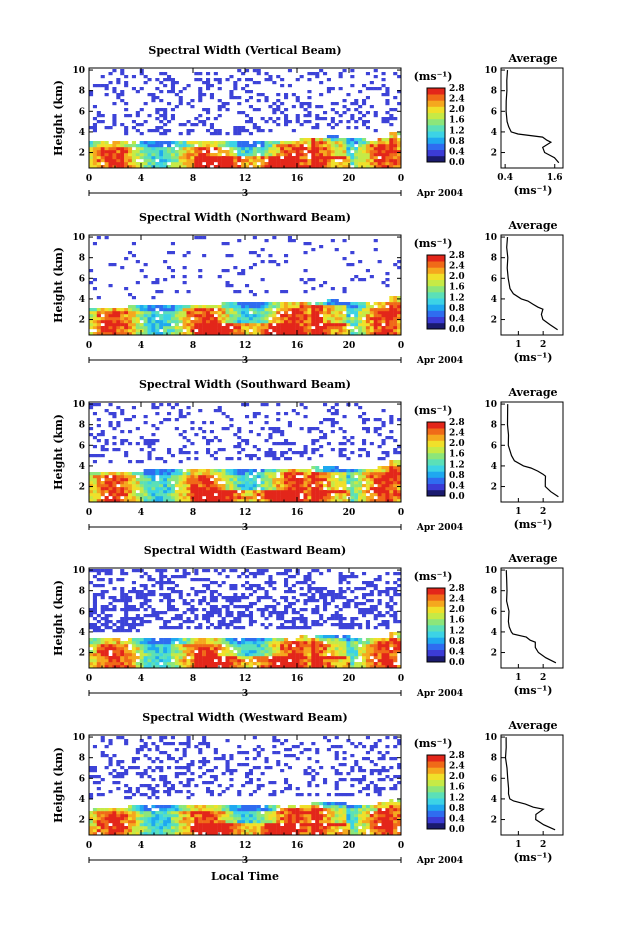  Describe the element at coordinates (532, 392) in the screenshot. I see `avg-title: Average` at that location.